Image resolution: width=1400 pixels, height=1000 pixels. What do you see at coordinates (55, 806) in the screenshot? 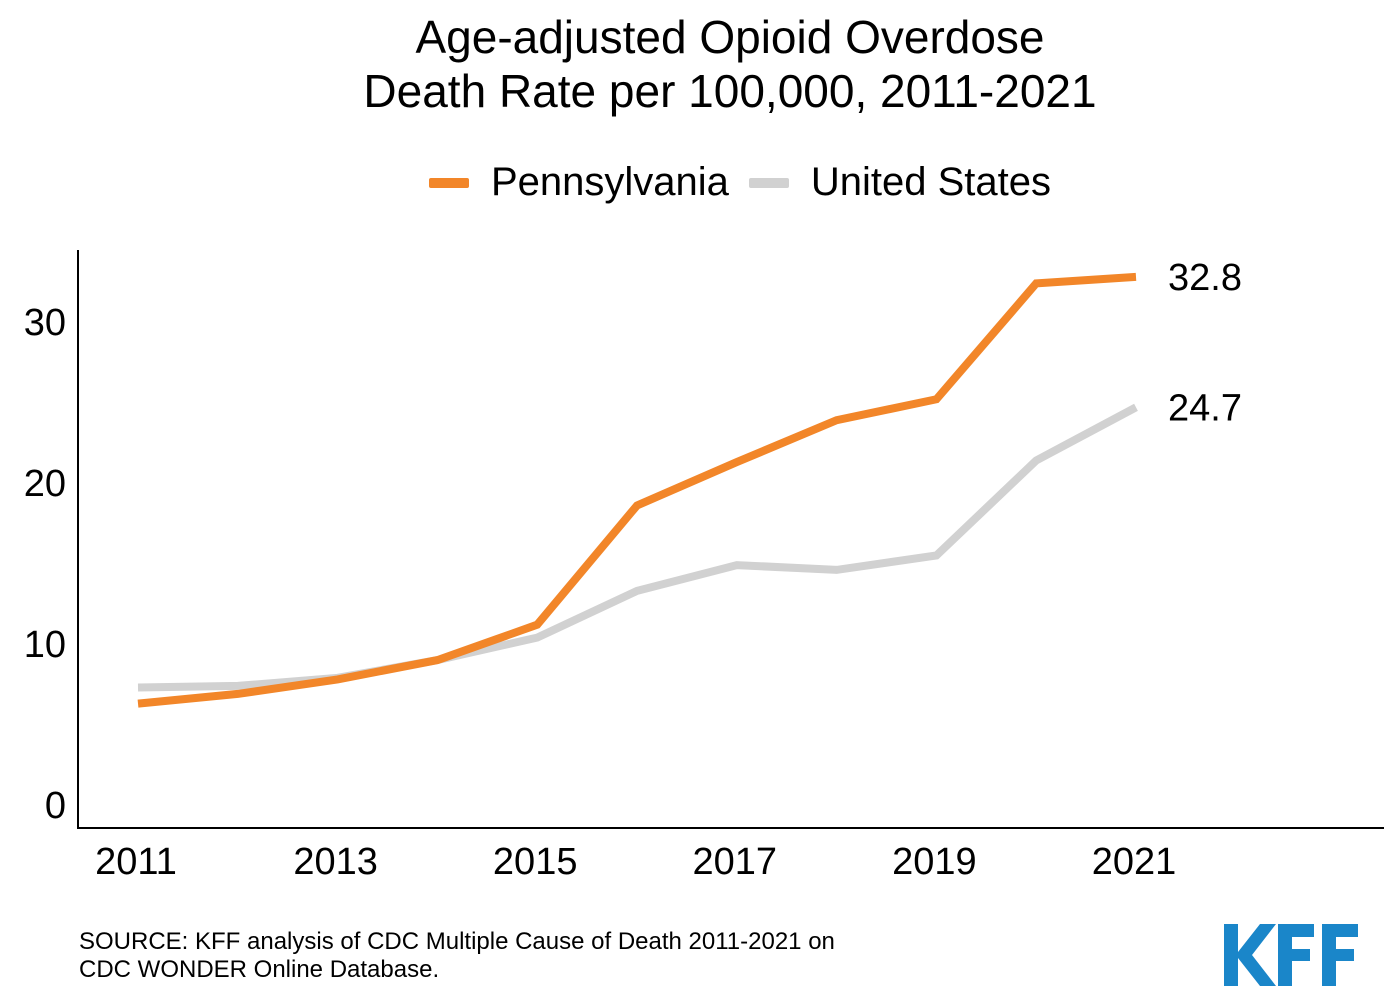
I see `y-tick-label-0: 0` at bounding box center [55, 806].